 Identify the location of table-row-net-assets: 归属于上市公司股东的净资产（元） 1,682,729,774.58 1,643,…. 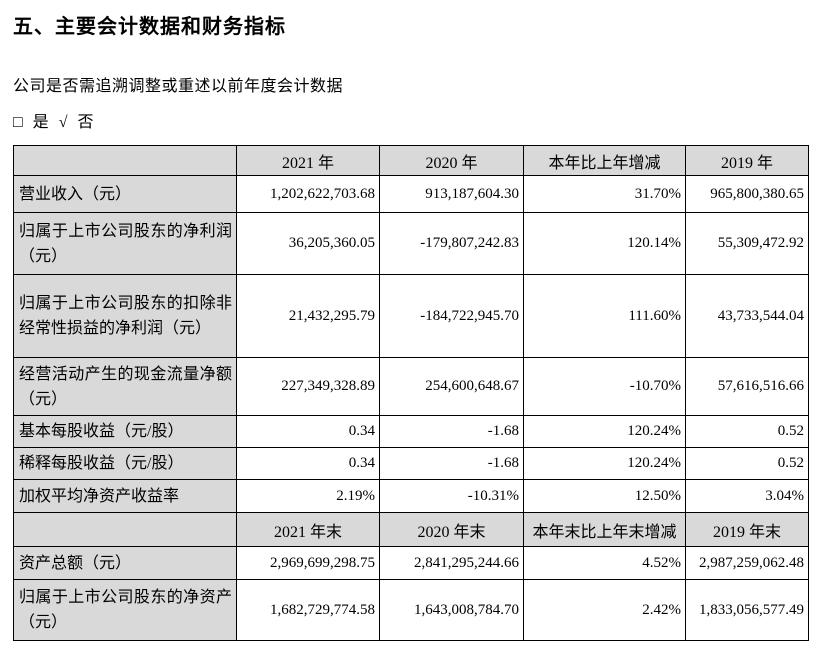
(411, 610).